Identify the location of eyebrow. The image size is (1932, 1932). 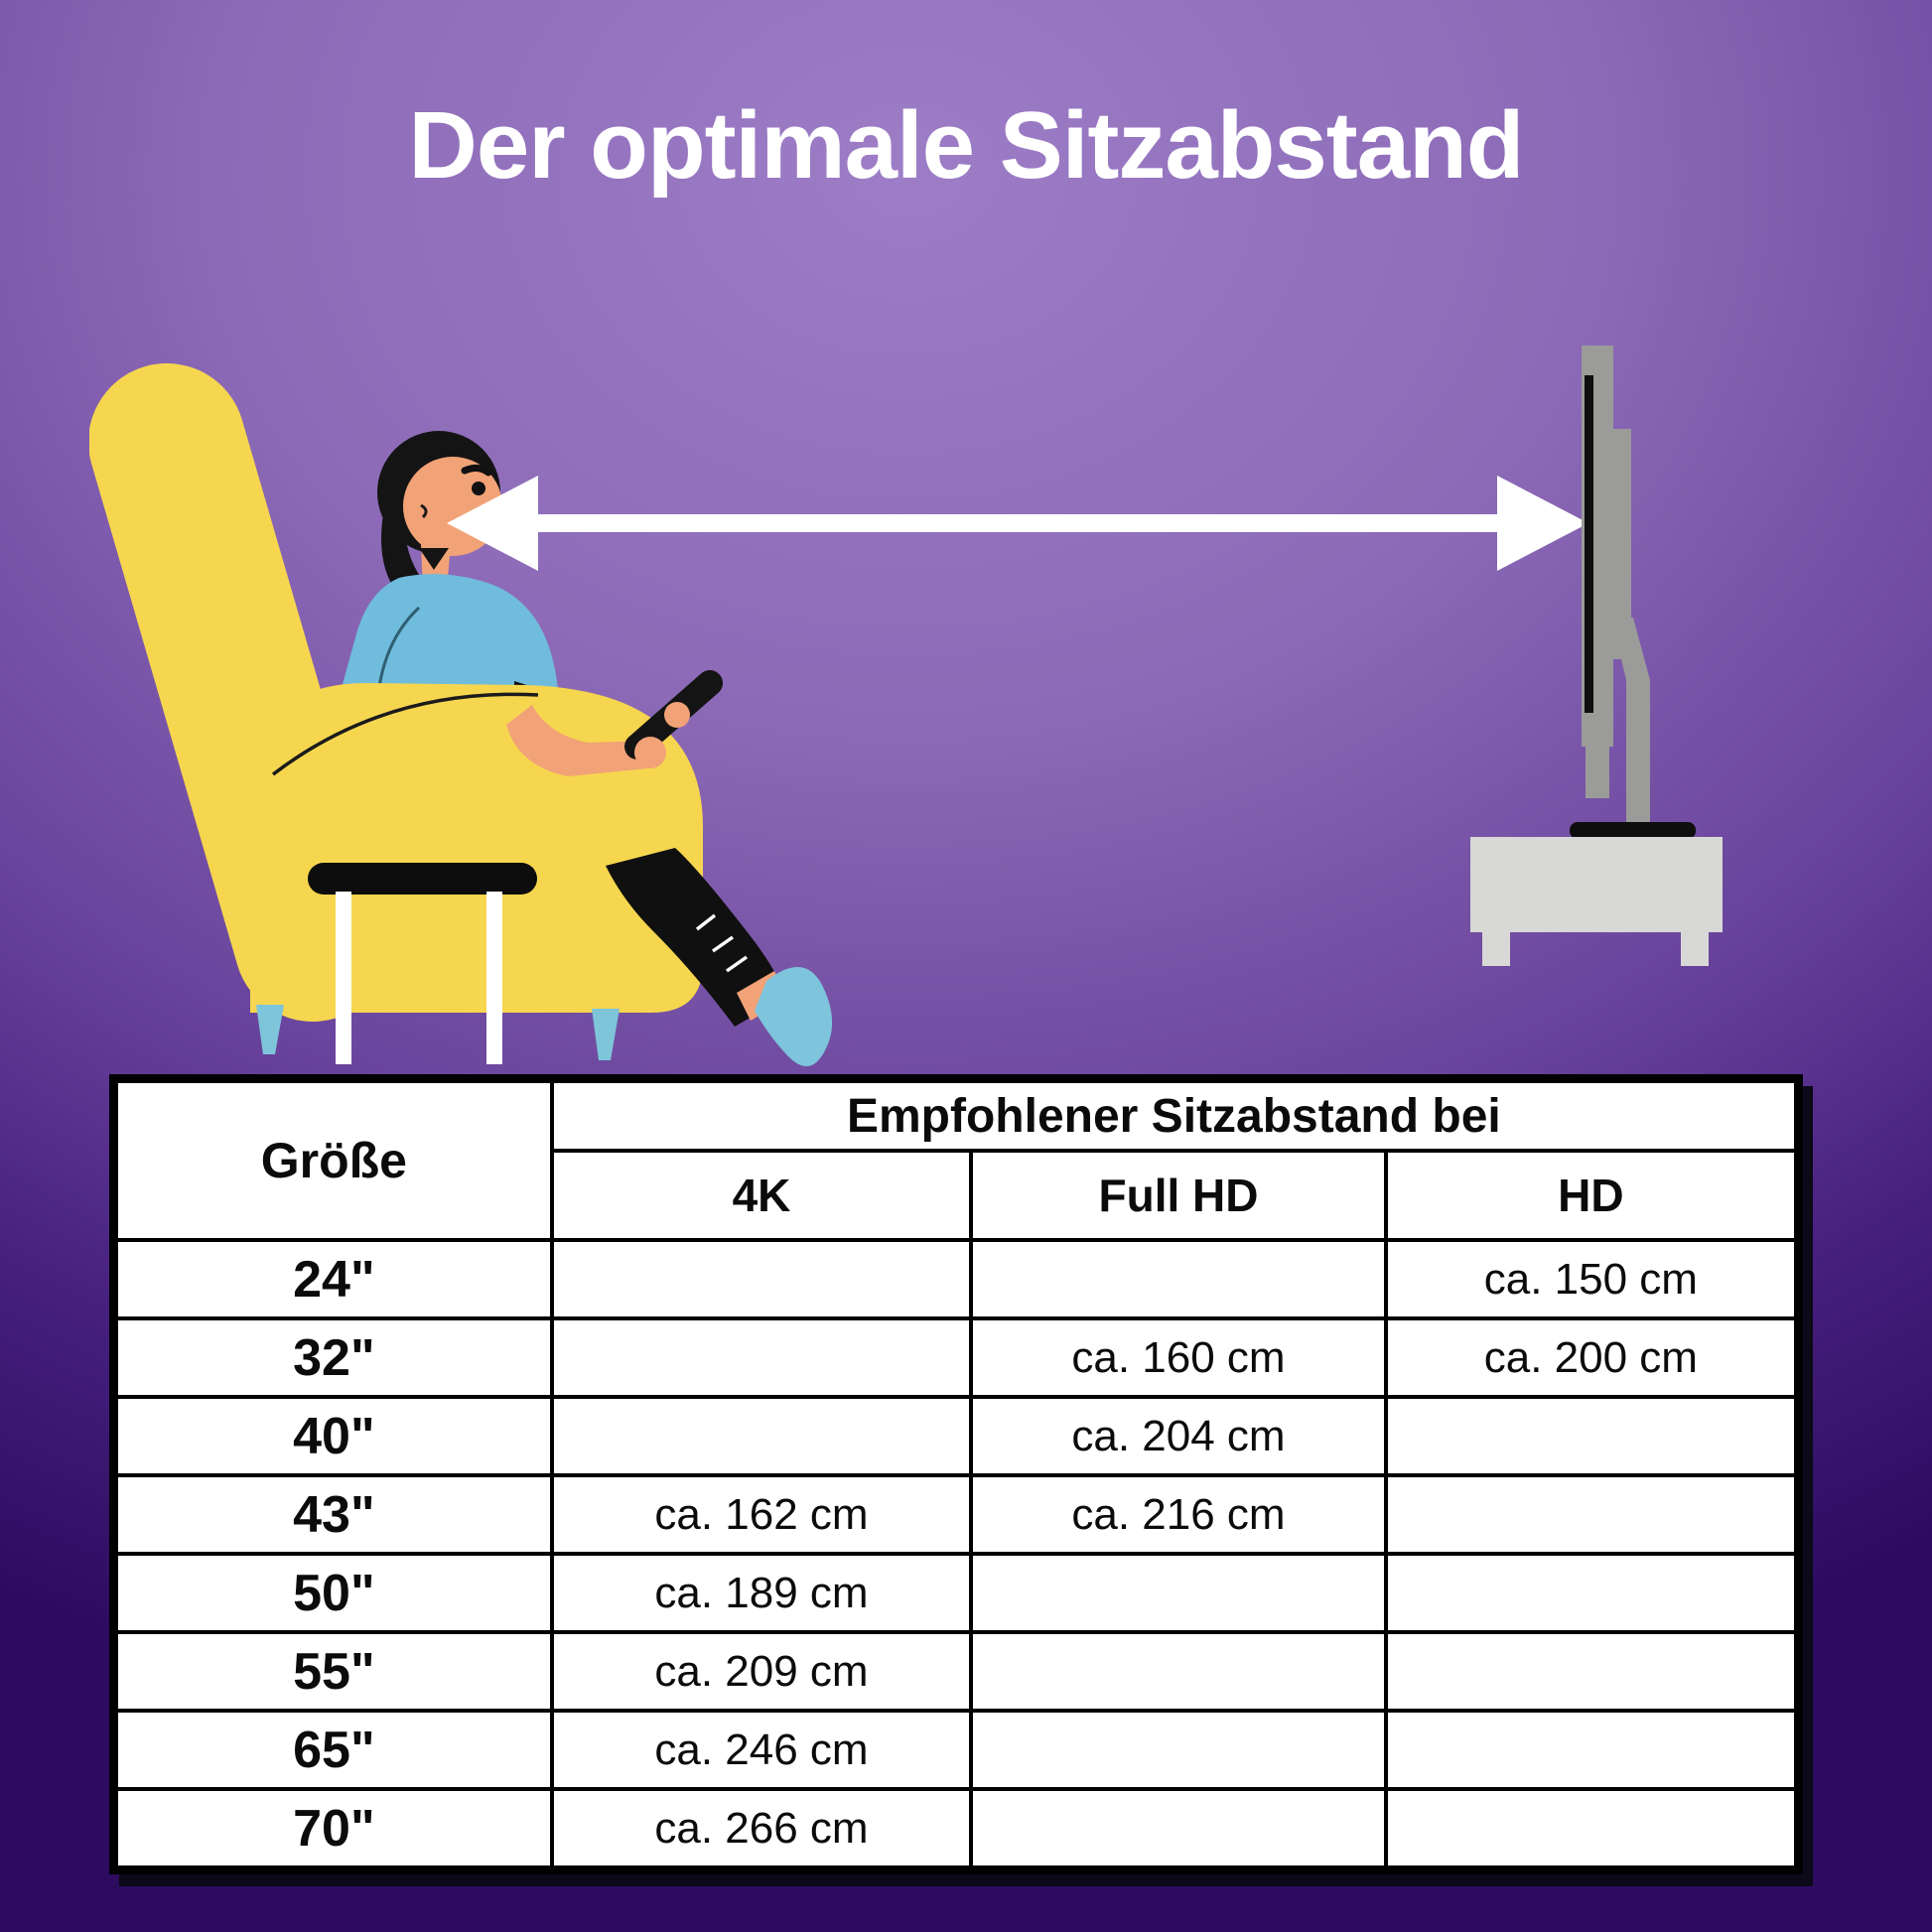
(476, 470).